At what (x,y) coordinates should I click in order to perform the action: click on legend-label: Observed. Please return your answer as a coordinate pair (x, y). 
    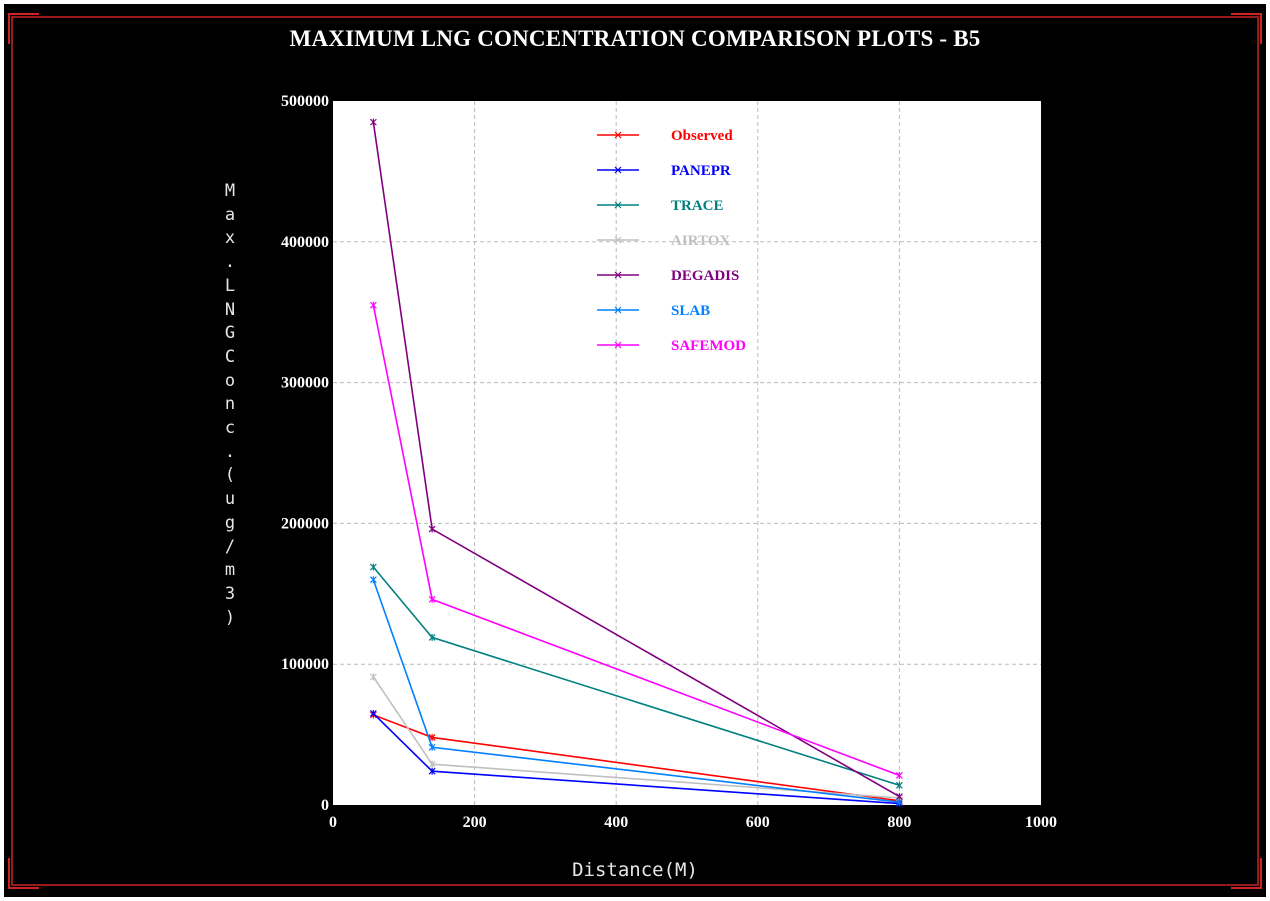
    Looking at the image, I should click on (702, 136).